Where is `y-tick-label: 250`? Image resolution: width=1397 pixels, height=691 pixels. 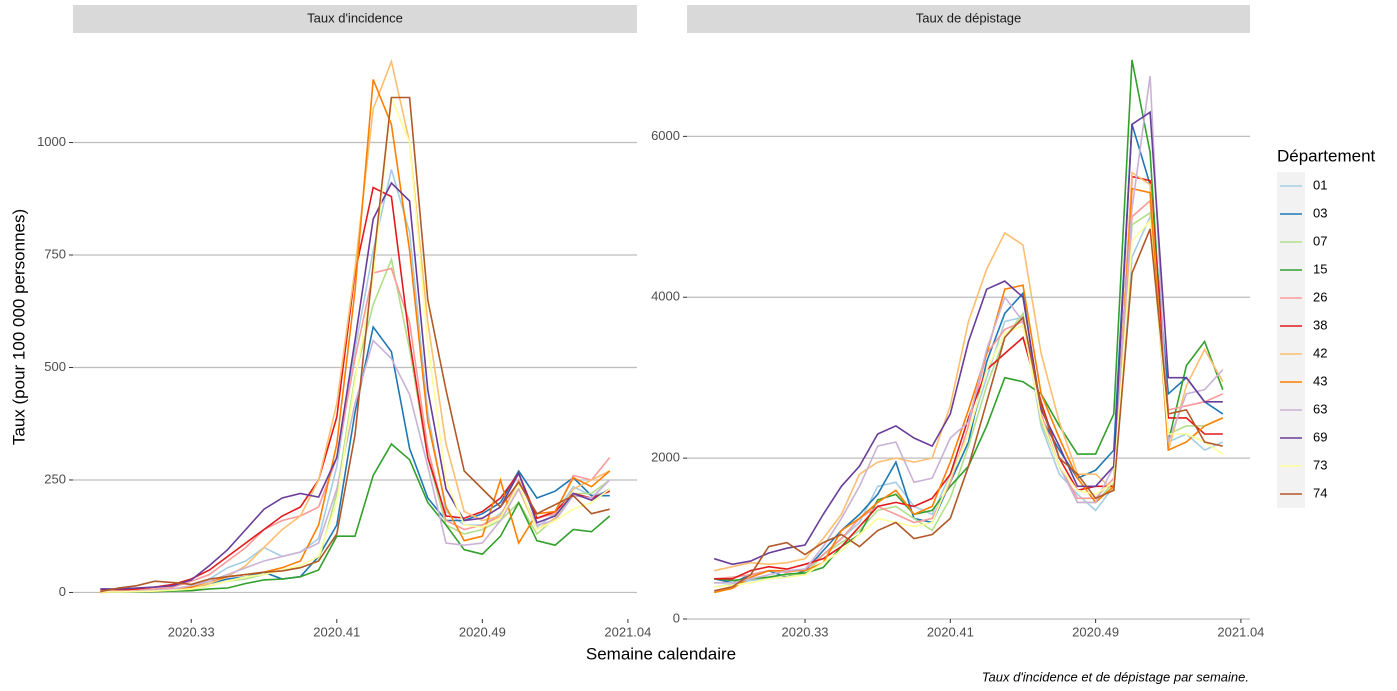
y-tick-label: 250 is located at coordinates (55, 478).